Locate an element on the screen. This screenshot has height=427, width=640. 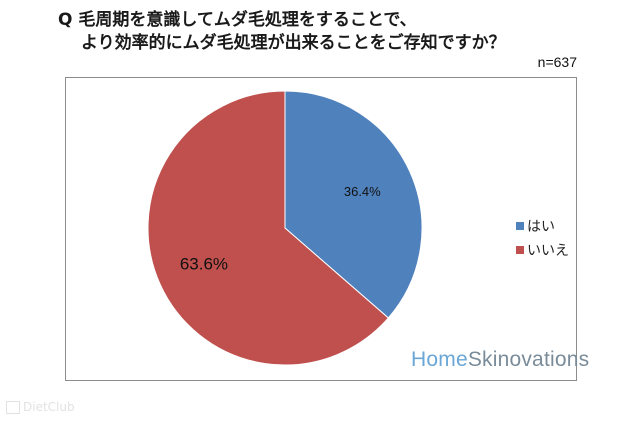
legend-label-yes: はい is located at coordinates (541, 227).